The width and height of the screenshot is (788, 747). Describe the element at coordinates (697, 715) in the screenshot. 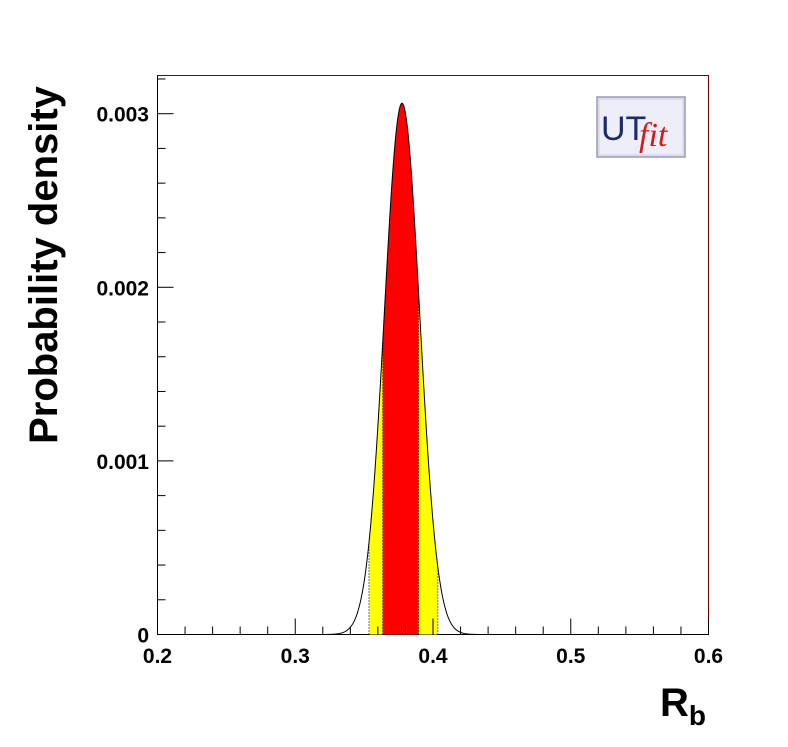

I see `x-axis-title-subscript: b` at that location.